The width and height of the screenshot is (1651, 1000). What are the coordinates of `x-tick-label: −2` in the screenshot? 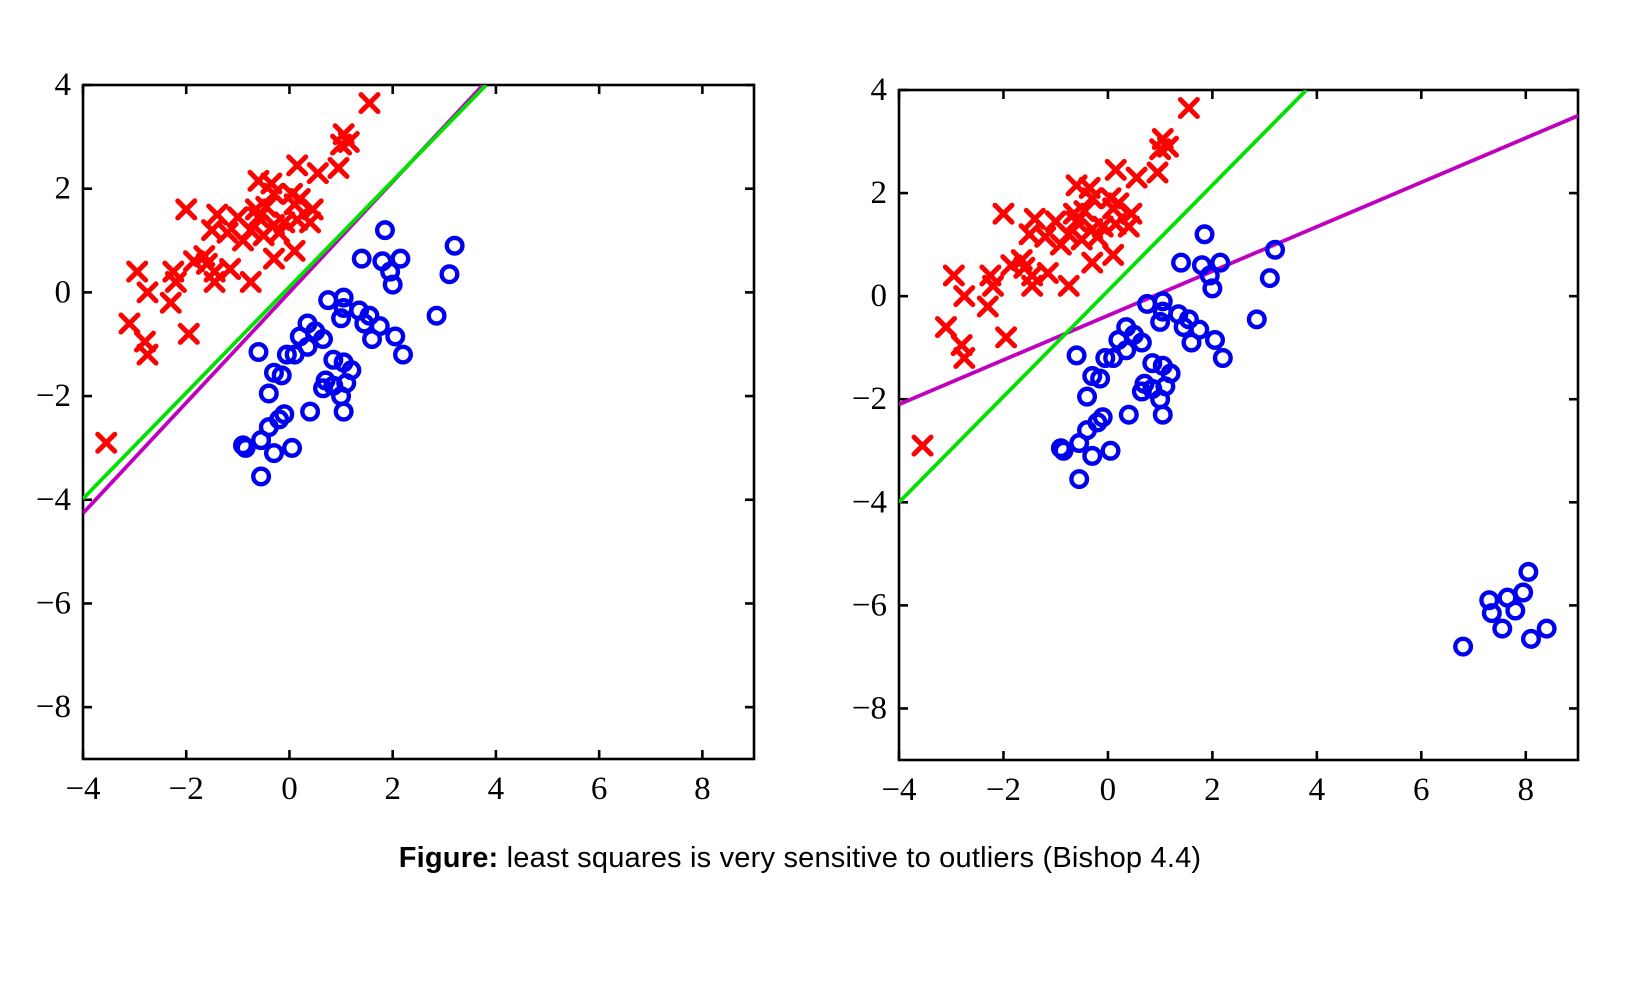 It's located at (1003, 790).